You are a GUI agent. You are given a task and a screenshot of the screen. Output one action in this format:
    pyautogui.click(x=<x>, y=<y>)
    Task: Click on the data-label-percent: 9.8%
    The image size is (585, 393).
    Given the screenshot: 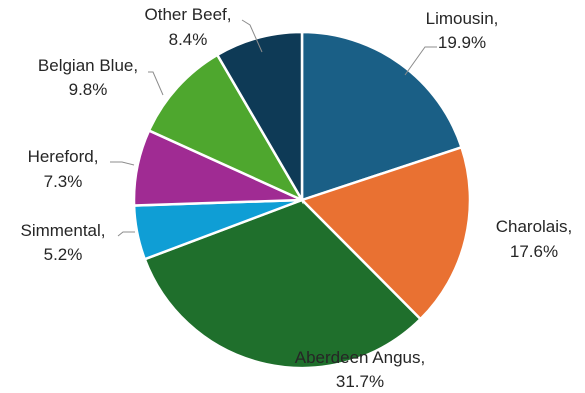 What is the action you would take?
    pyautogui.click(x=88, y=89)
    